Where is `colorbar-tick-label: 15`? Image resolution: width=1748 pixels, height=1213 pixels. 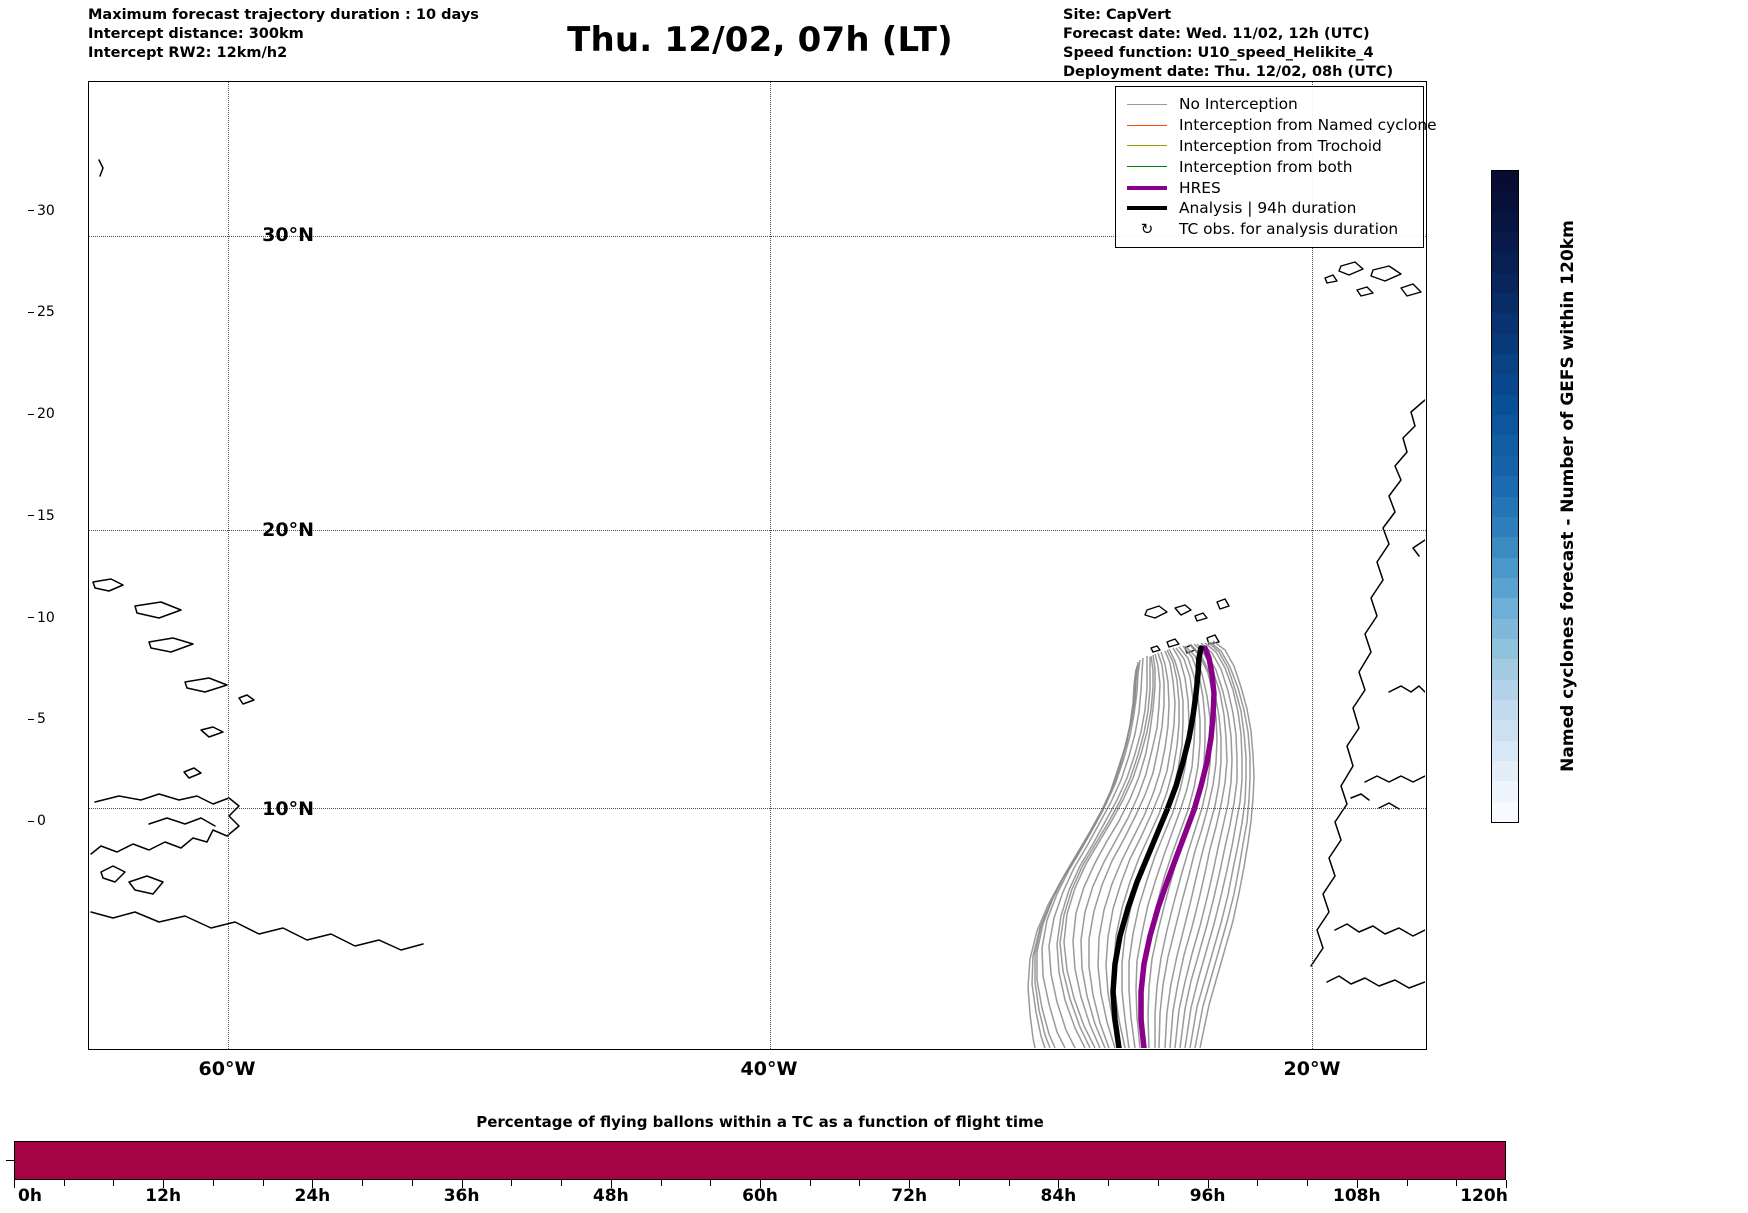
colorbar-tick-label: 15 is located at coordinates (41, 516).